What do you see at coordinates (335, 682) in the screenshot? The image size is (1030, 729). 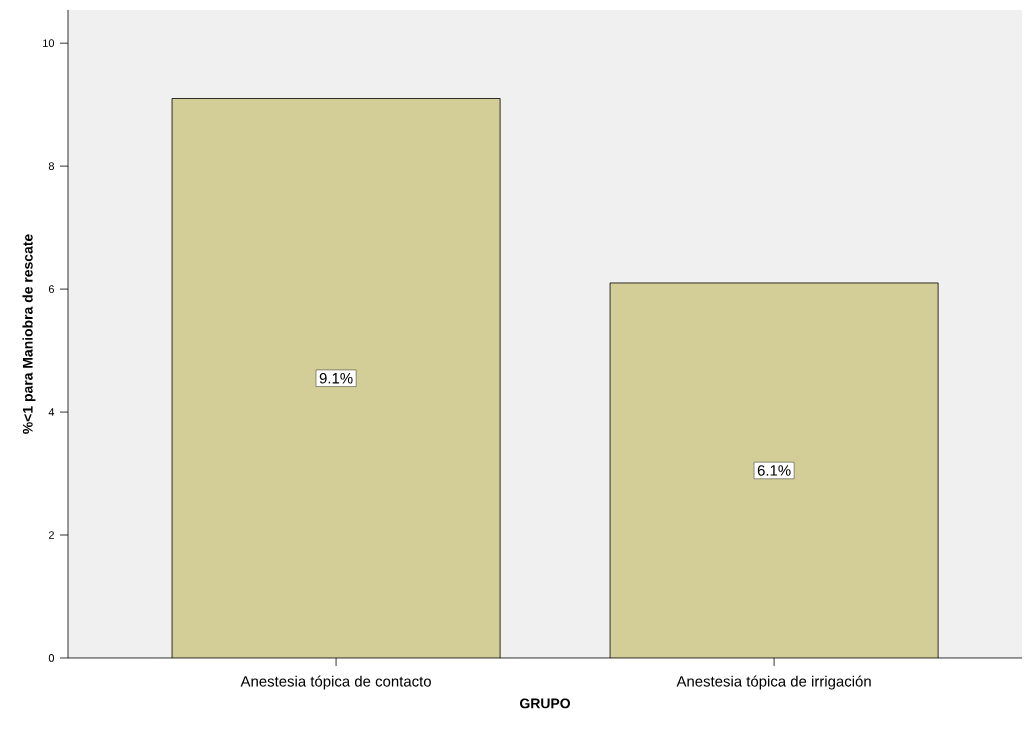 I see `x-tick-label: Anestesia tópica de contacto` at bounding box center [335, 682].